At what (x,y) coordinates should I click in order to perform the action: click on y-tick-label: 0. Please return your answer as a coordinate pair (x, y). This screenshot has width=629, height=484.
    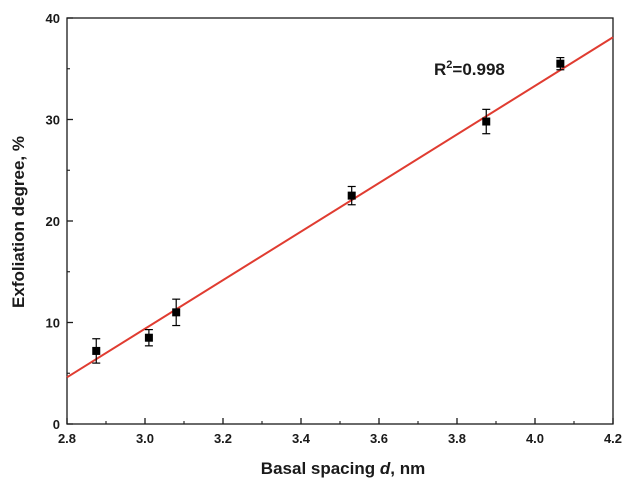
    Looking at the image, I should click on (56, 424).